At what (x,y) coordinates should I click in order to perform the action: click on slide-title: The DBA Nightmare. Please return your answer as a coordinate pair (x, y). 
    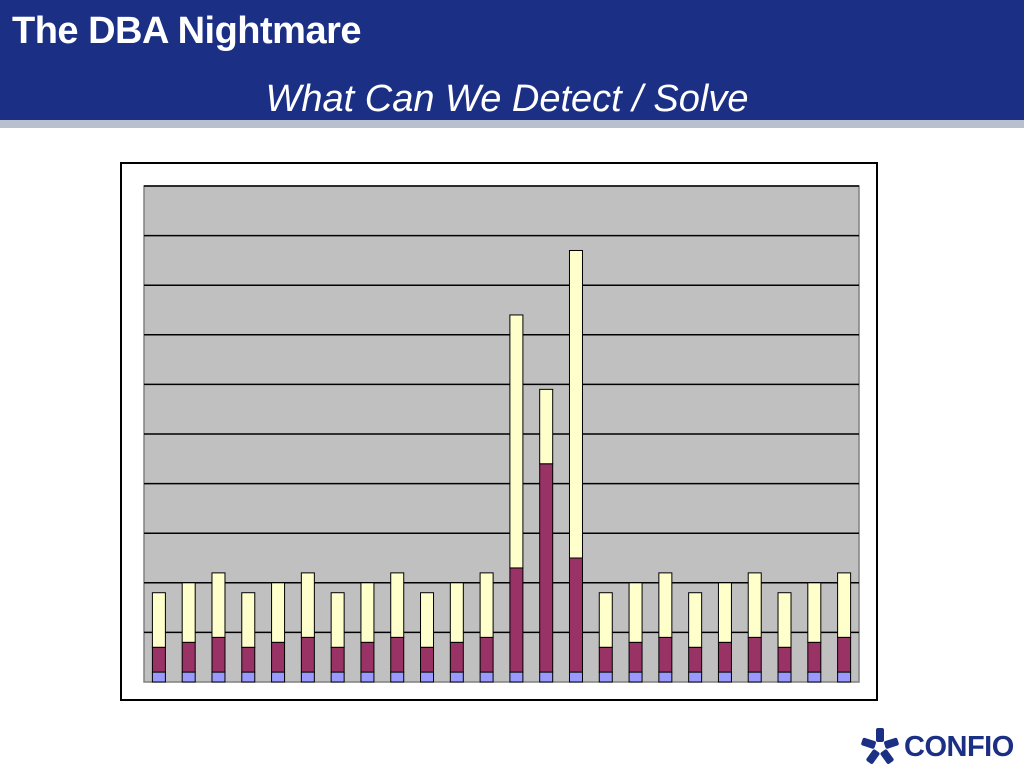
    Looking at the image, I should click on (187, 31).